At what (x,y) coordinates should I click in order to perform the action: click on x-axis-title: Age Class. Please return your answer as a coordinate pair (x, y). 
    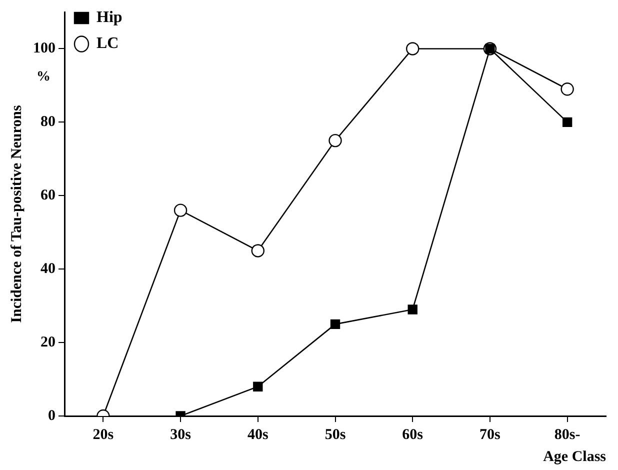
    Looking at the image, I should click on (574, 456).